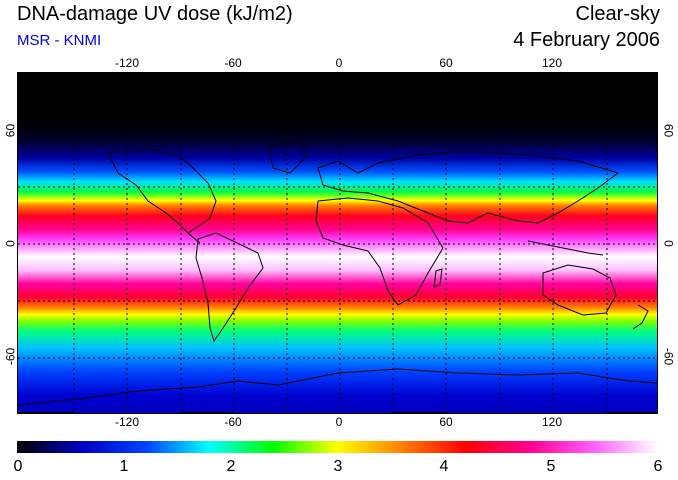 The height and width of the screenshot is (480, 678). I want to click on coastline-antarctica, so click(337, 387).